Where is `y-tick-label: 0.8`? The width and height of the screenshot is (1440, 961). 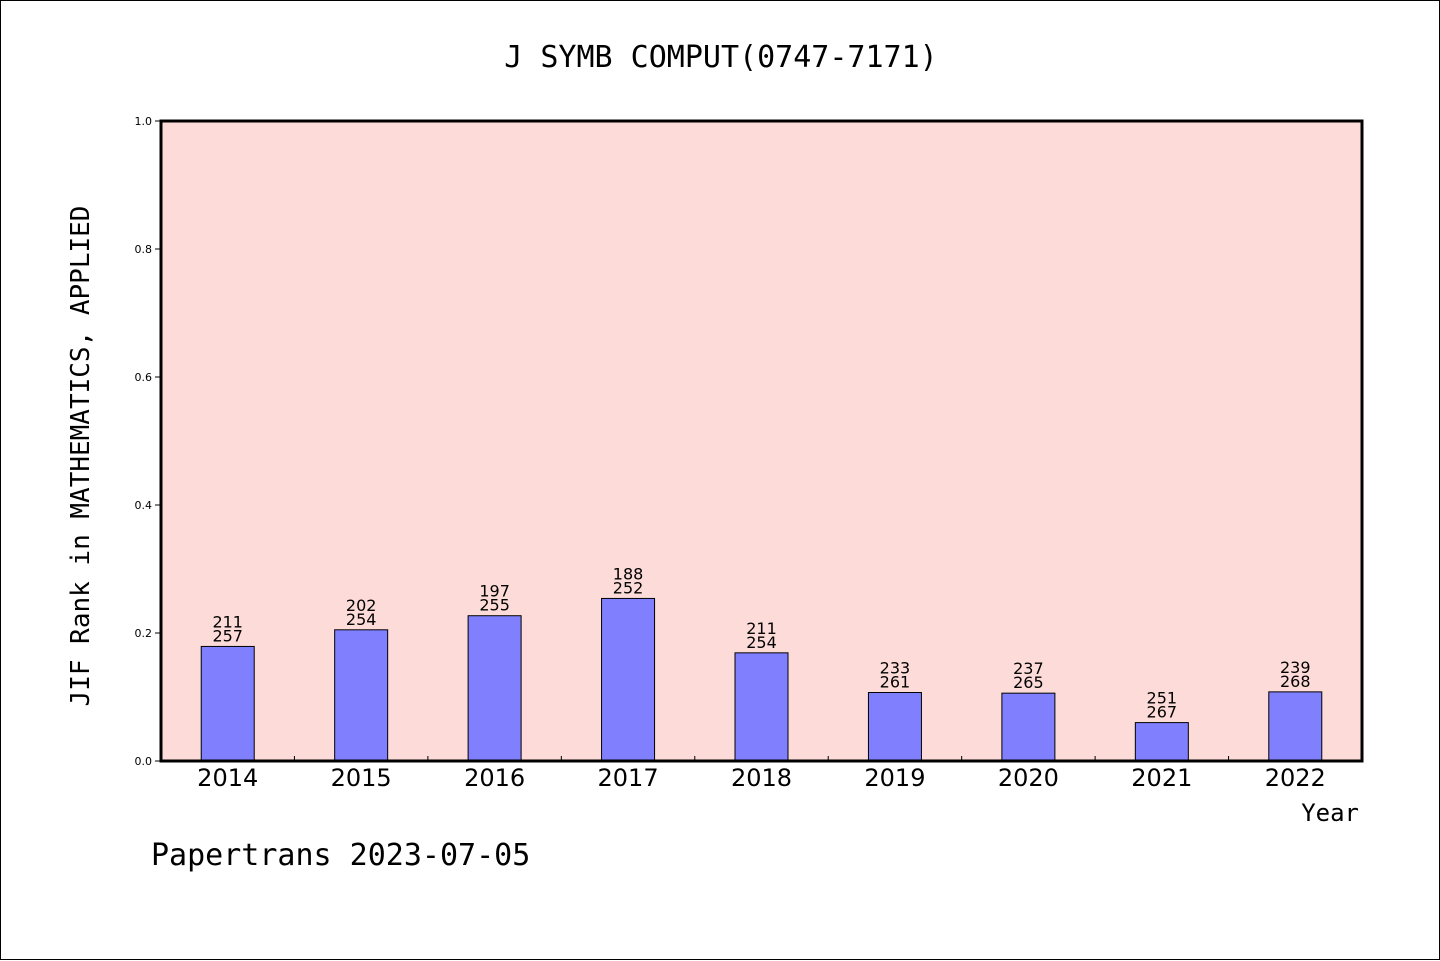 y-tick-label: 0.8 is located at coordinates (144, 249).